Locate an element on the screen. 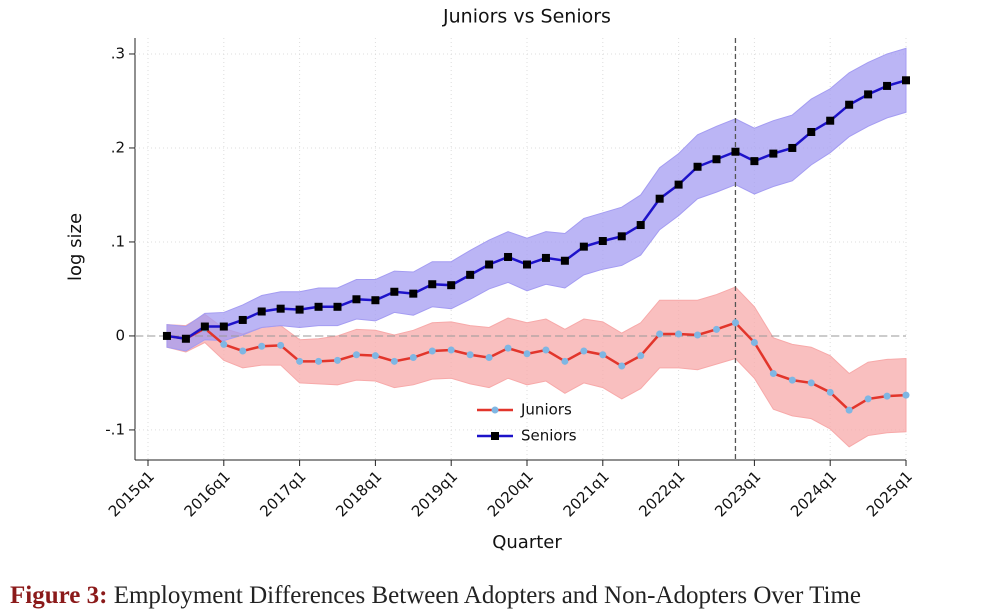 This screenshot has width=984, height=615. y-tick-label: .3 is located at coordinates (118, 53).